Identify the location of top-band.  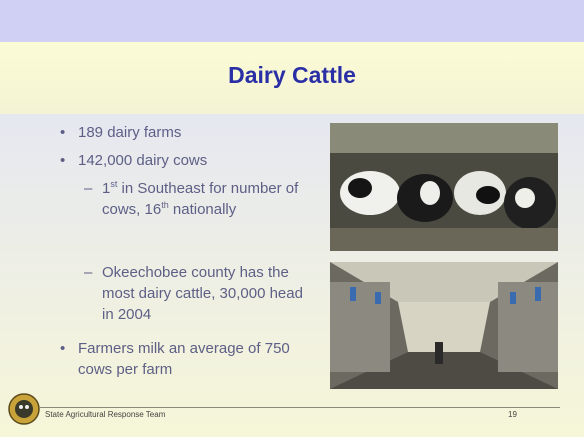
(292, 21).